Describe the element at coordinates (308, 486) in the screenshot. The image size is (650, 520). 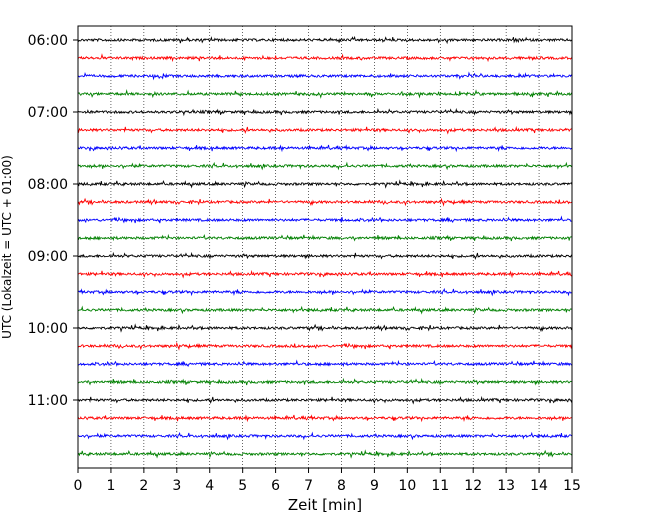
I see `x-tick-label-7: 7` at that location.